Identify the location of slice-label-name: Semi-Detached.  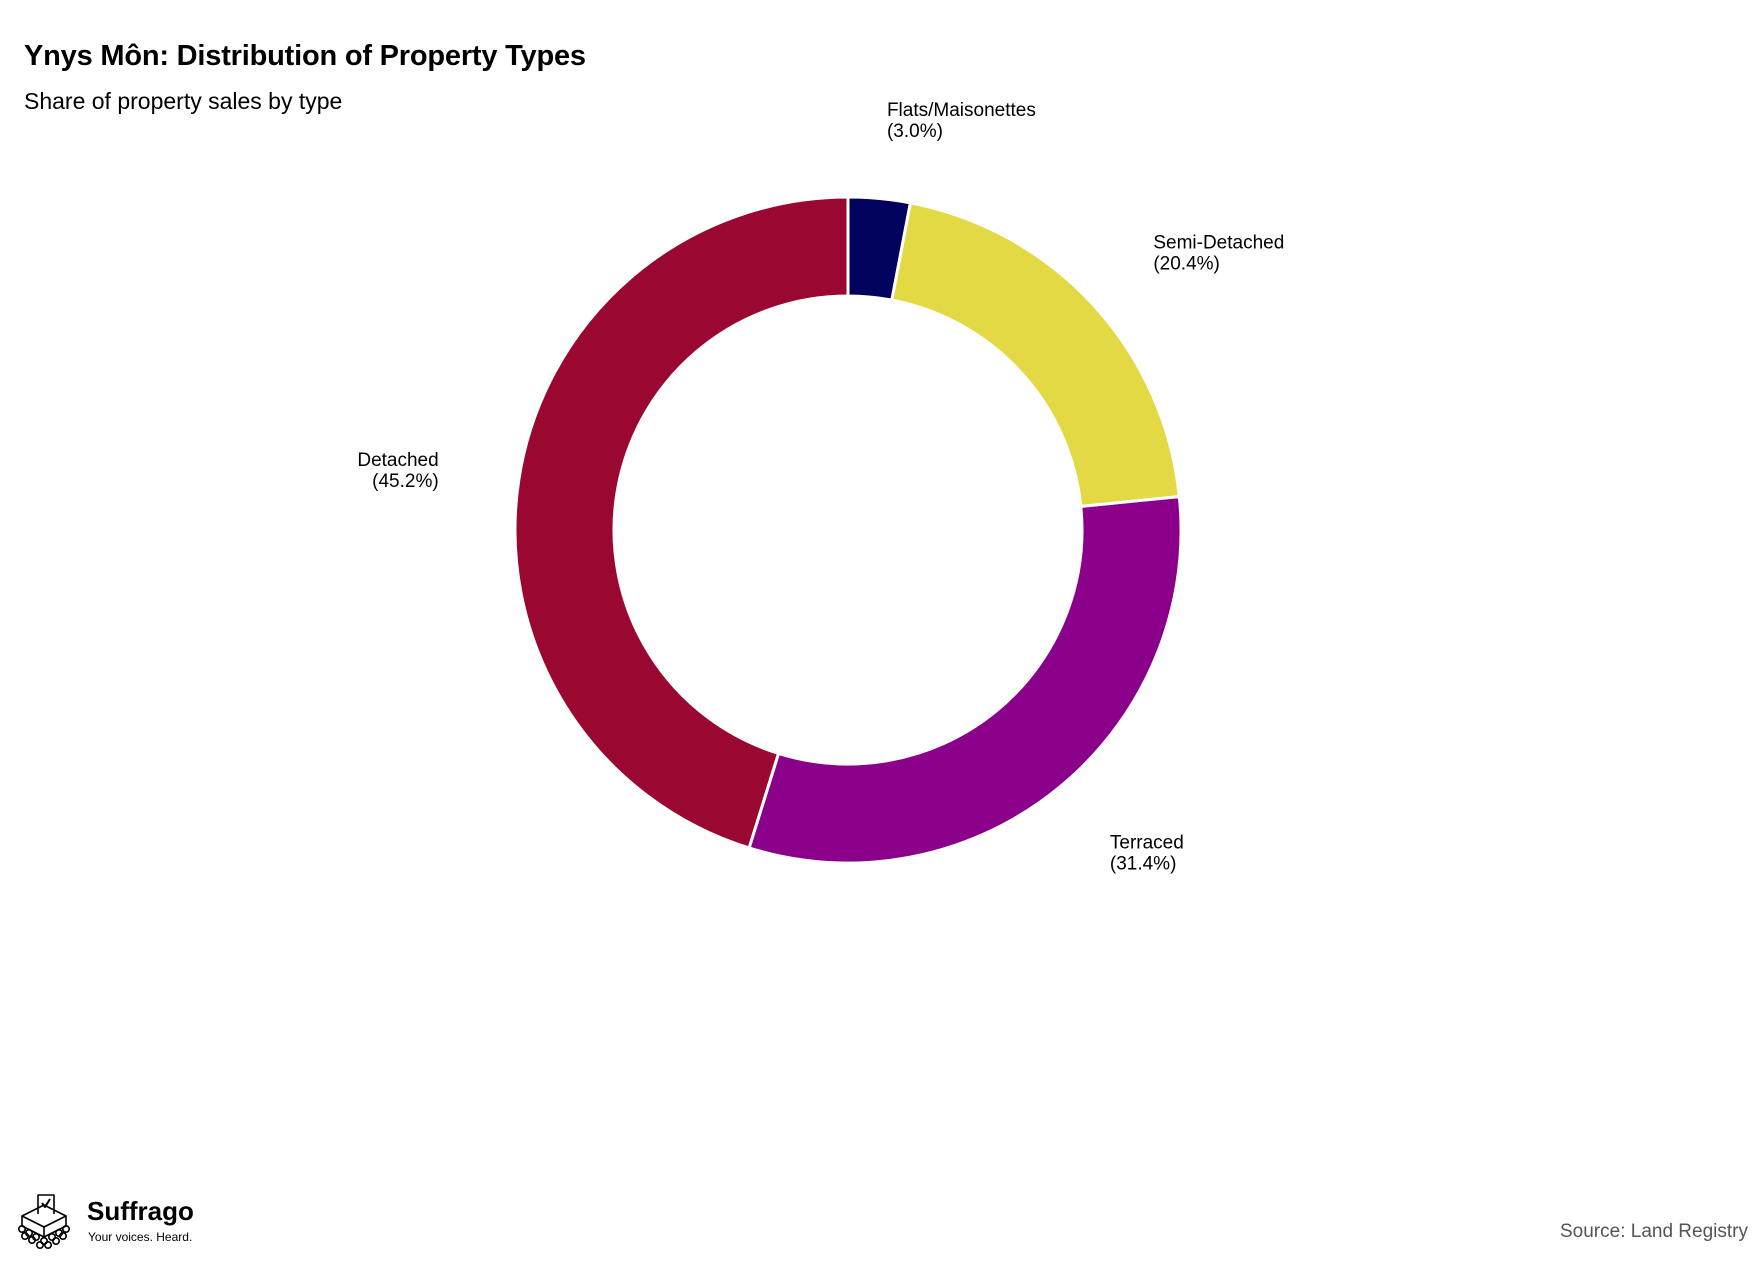
(1218, 242).